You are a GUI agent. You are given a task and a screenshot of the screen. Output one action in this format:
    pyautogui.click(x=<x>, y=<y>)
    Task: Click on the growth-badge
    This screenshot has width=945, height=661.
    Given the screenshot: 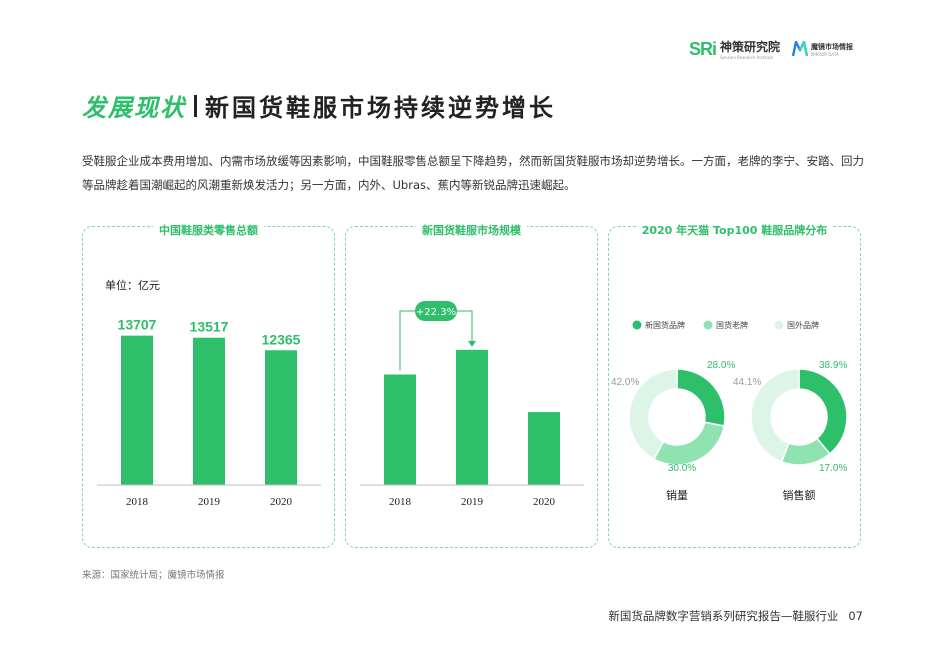 What is the action you would take?
    pyautogui.click(x=436, y=311)
    